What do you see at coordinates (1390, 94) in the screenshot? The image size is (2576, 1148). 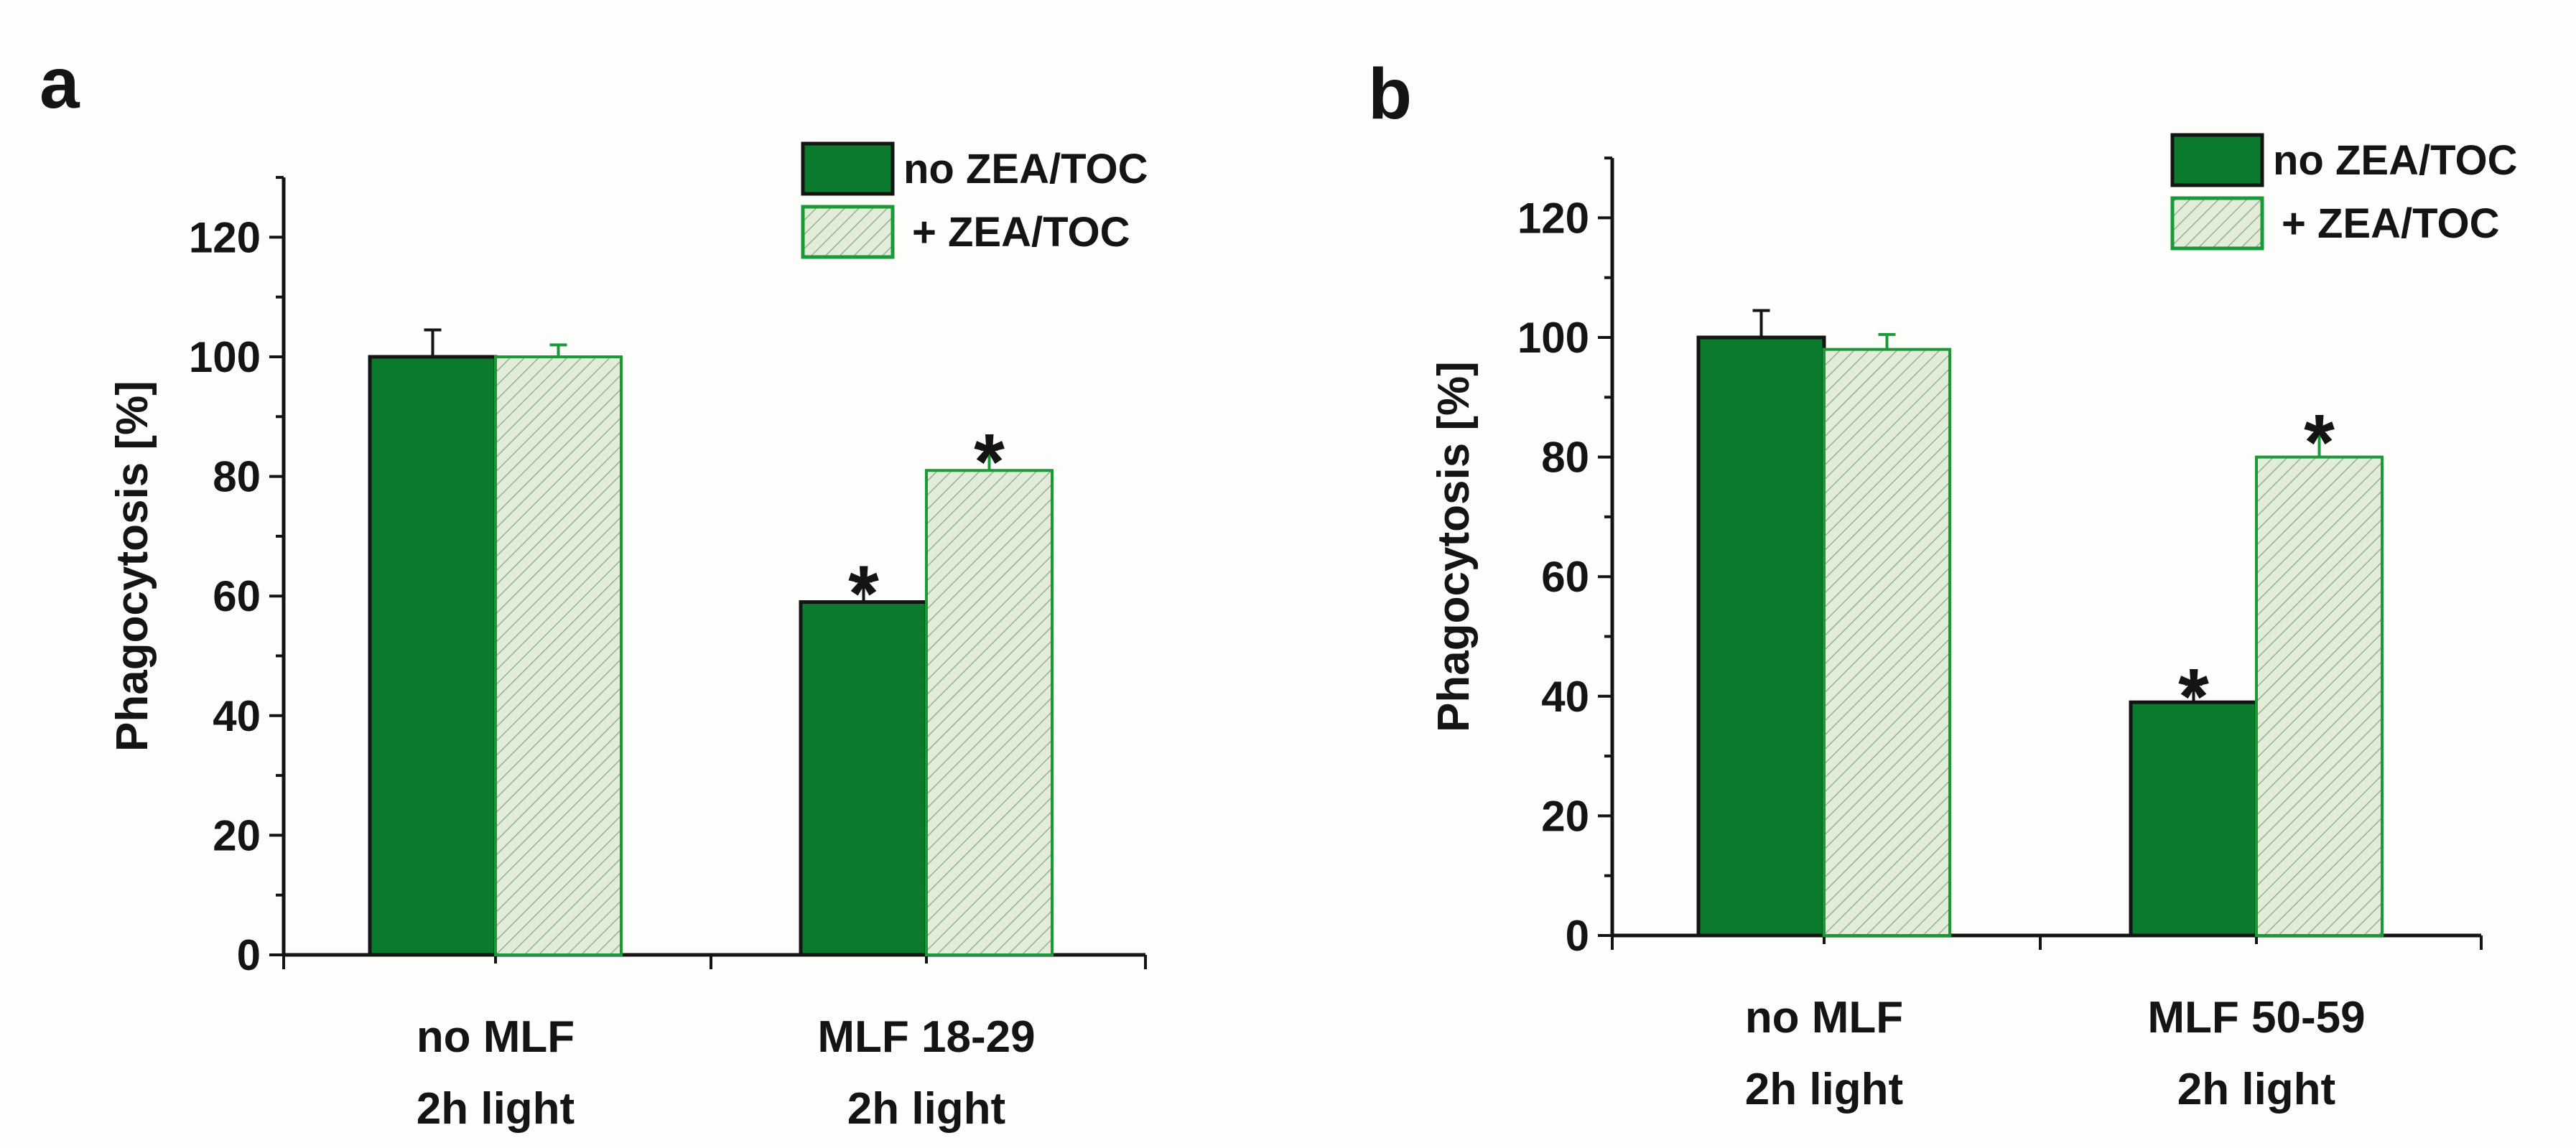 I see `panel-letter: b` at bounding box center [1390, 94].